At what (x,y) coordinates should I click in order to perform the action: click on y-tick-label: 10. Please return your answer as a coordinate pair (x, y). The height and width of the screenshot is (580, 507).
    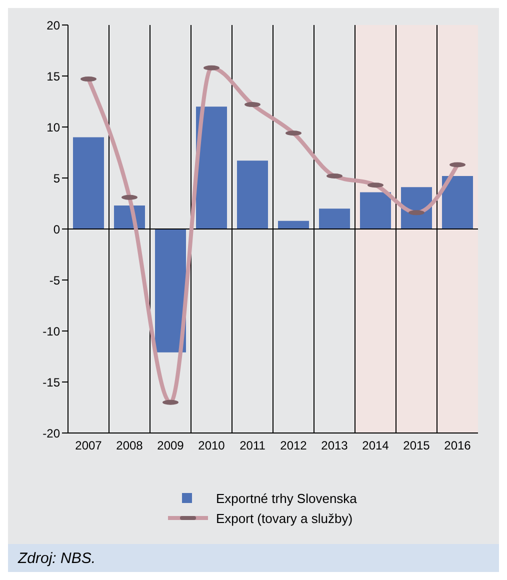
    Looking at the image, I should click on (53, 127).